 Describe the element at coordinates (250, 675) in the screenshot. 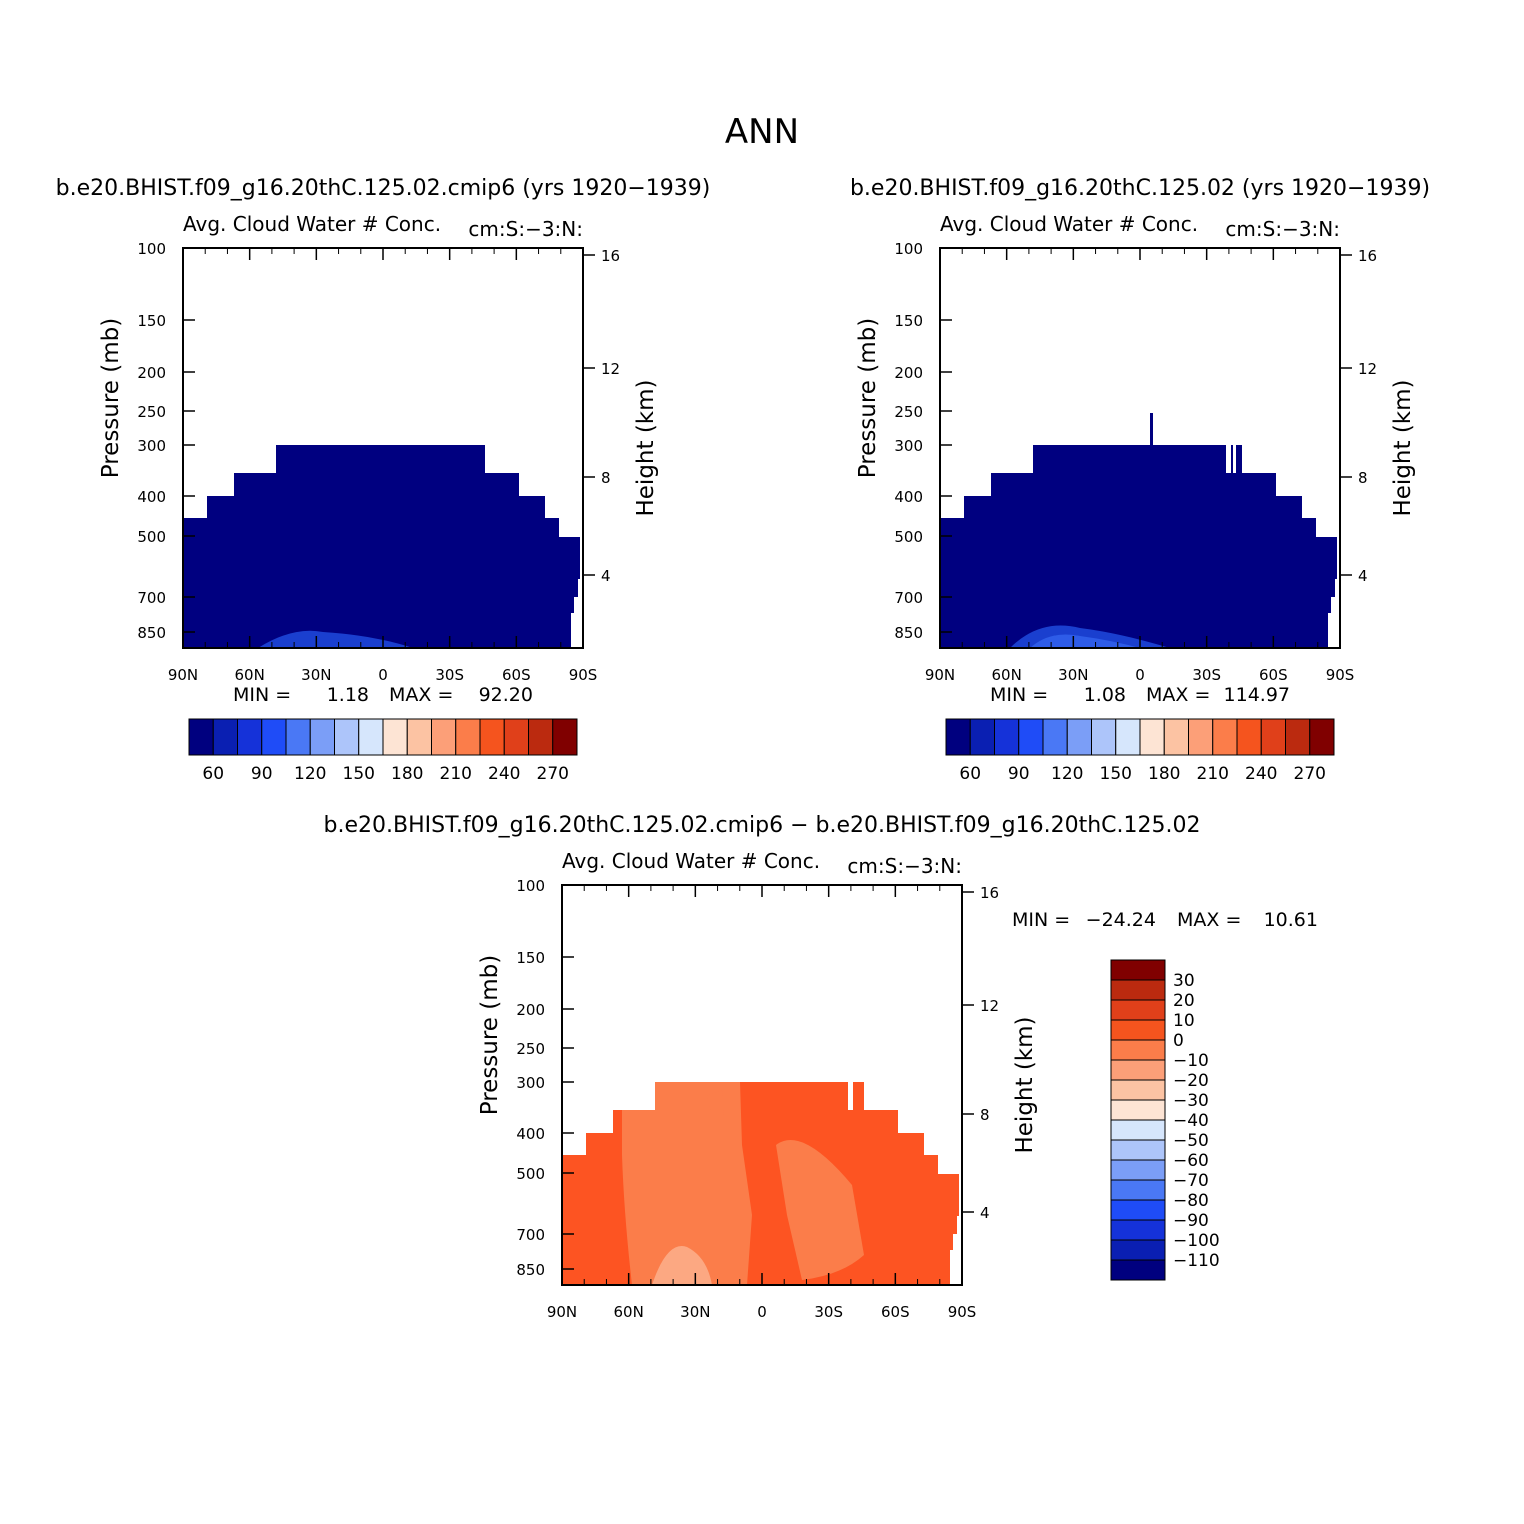

I see `x-tick-label: 60N` at that location.